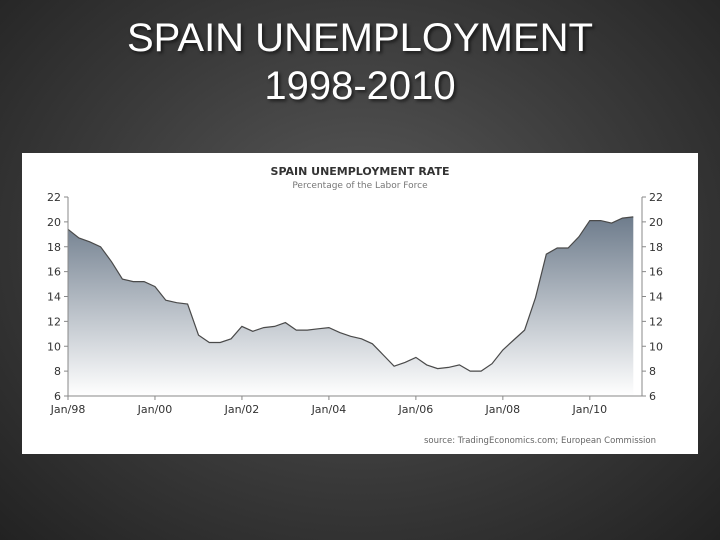  I want to click on slide-title-line2: 1998-2010, so click(360, 86).